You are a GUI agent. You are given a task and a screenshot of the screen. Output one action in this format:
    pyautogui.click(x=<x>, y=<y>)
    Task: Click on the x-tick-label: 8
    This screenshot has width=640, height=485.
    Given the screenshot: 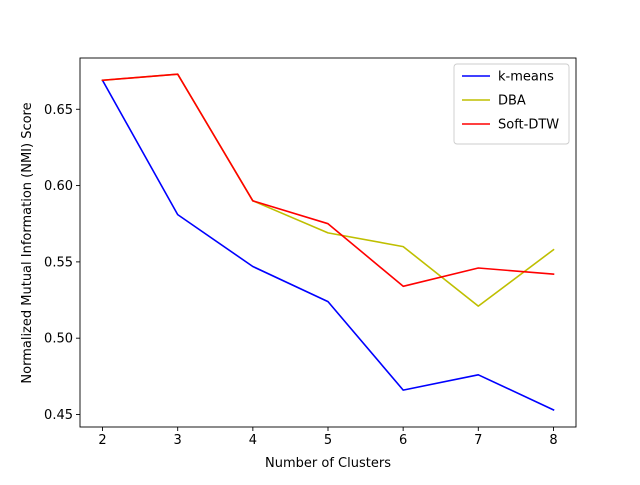 What is the action you would take?
    pyautogui.click(x=553, y=440)
    